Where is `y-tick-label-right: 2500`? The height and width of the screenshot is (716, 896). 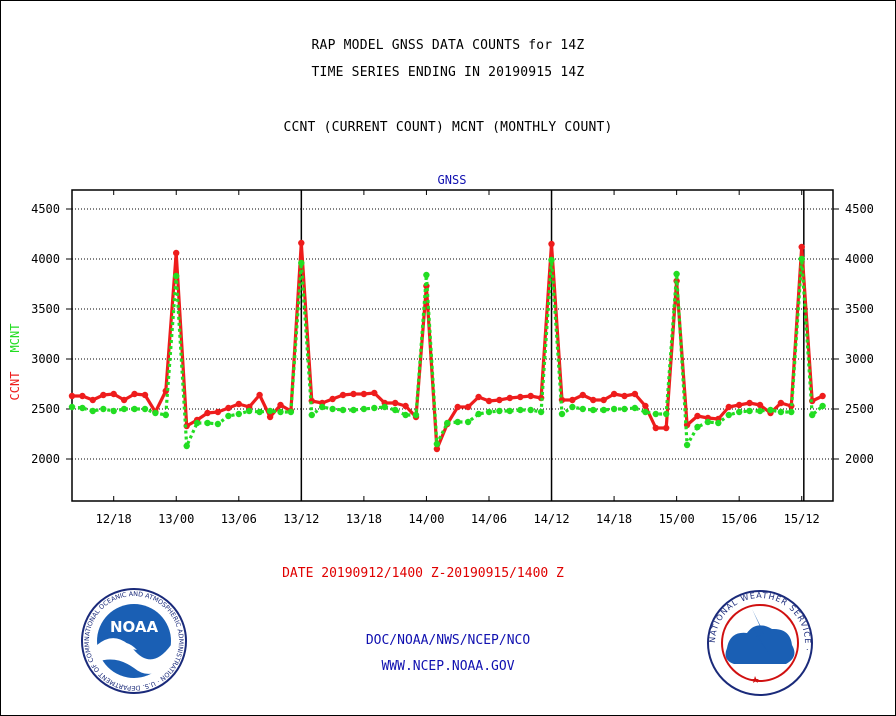 y-tick-label-right: 2500 is located at coordinates (859, 409).